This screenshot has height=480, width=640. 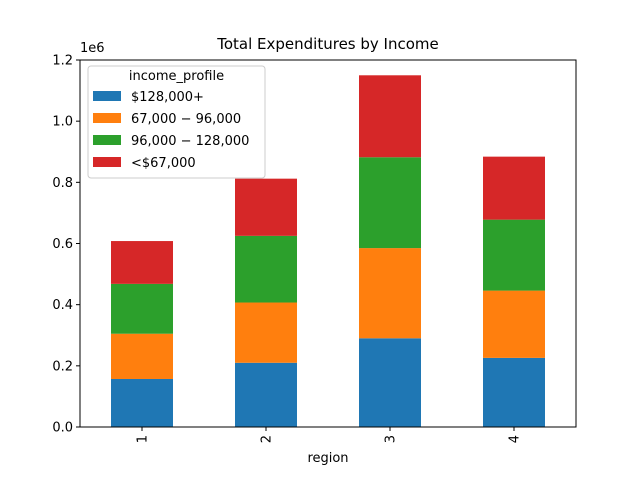 I want to click on y-axis: 0.0 0.2 0.4 0.6 0.8 1.0 1.2, so click(x=66, y=245).